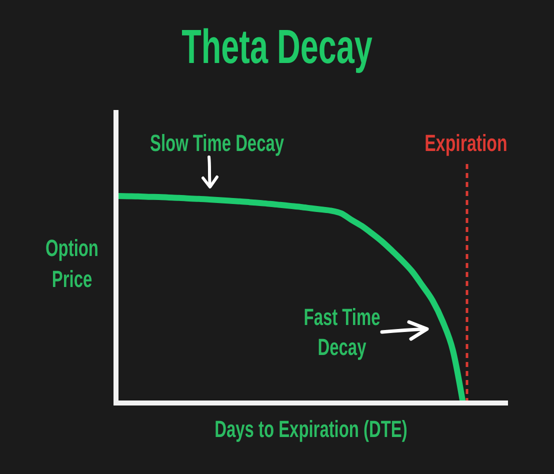 Image resolution: width=554 pixels, height=474 pixels. Describe the element at coordinates (217, 144) in the screenshot. I see `text: Slow Time Decay` at that location.